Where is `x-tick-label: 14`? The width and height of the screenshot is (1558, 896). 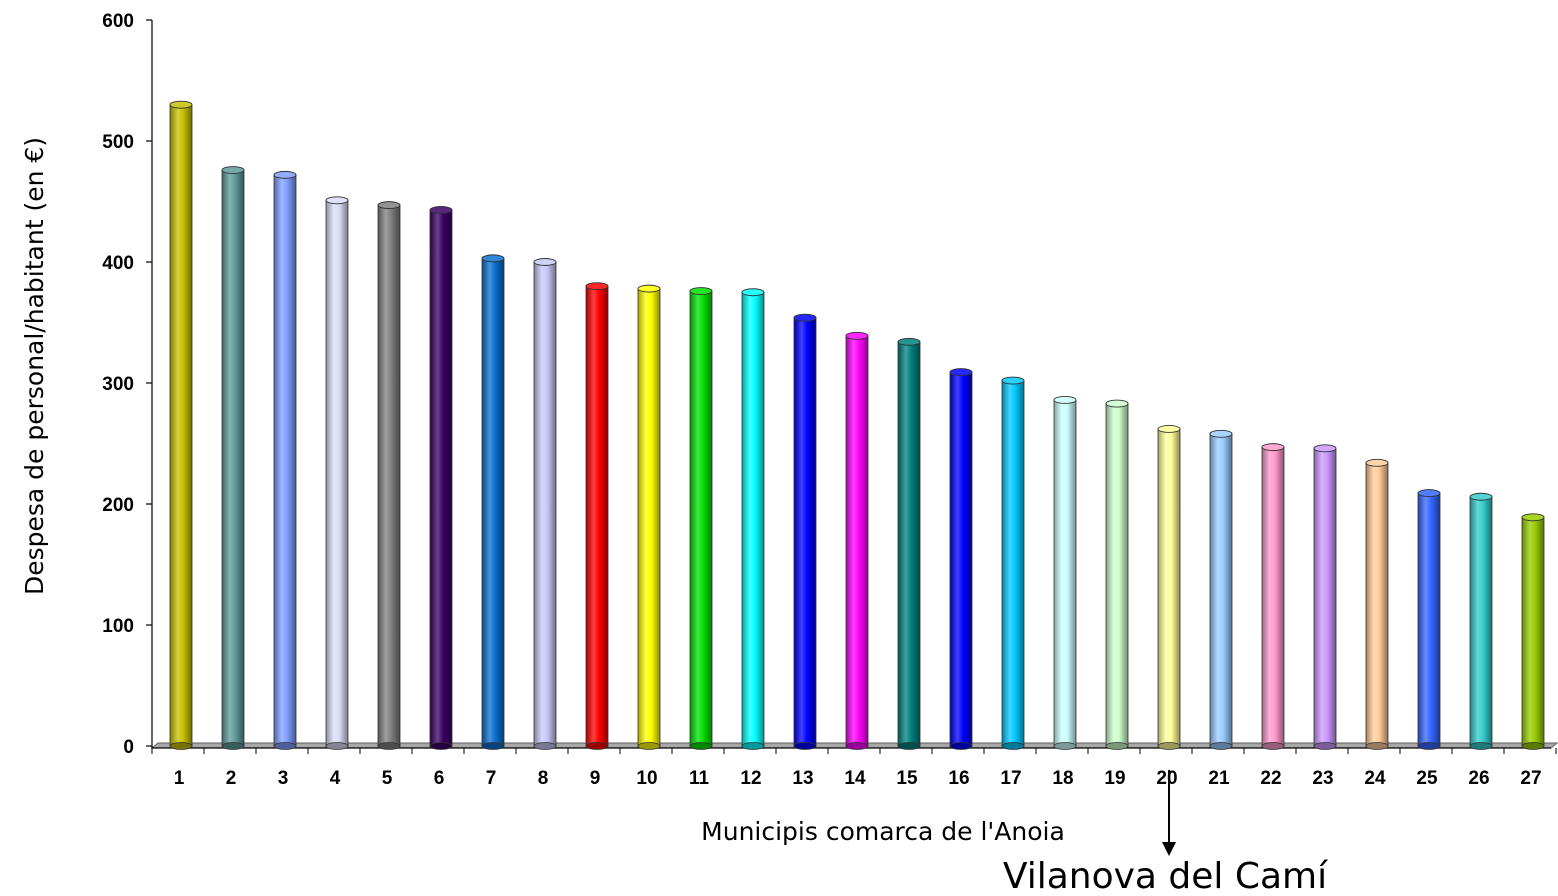 x-tick-label: 14 is located at coordinates (855, 778).